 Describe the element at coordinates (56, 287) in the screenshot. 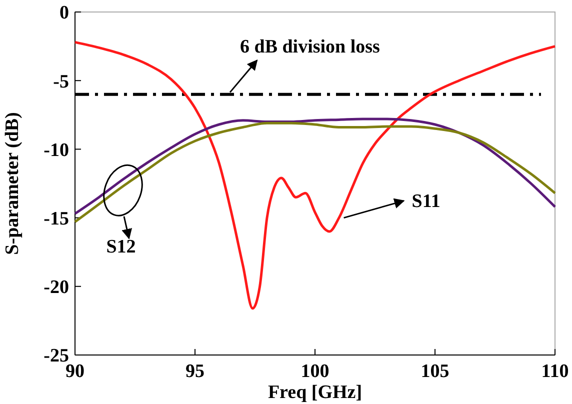

I see `y-tick-label: -20` at that location.